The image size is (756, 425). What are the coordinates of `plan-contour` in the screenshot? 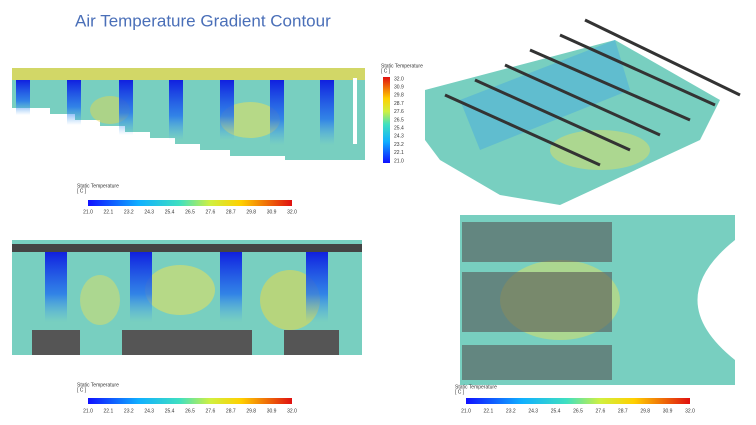 It's located at (597, 300).